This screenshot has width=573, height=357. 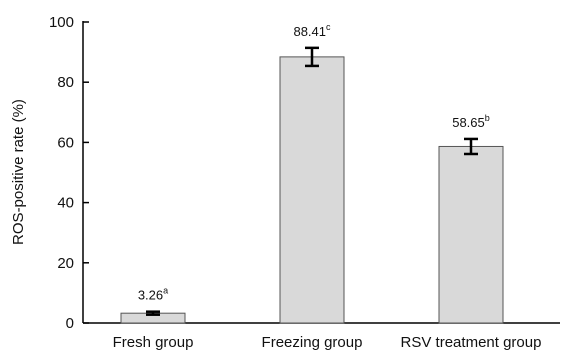 What do you see at coordinates (312, 30) in the screenshot?
I see `value-label: 88.41c` at bounding box center [312, 30].